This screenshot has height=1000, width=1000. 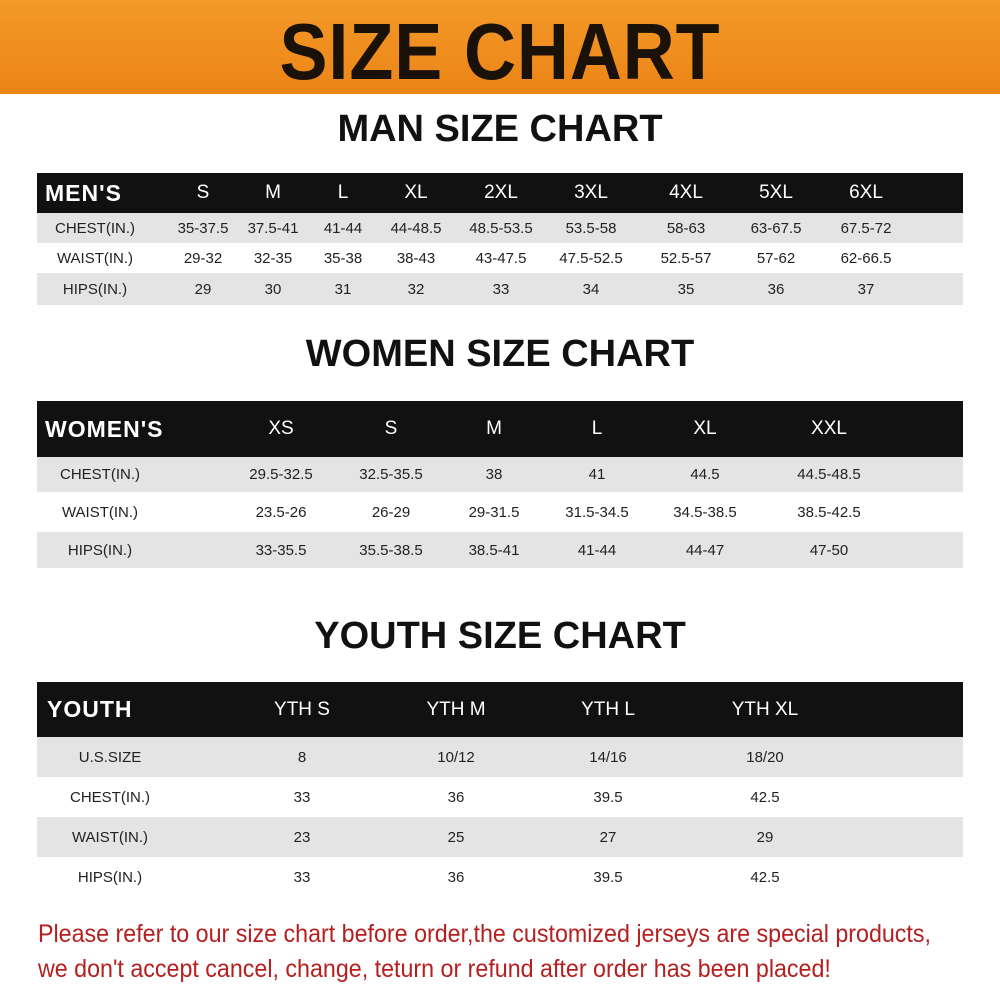 I want to click on table-cell: 10/12, so click(x=456, y=757).